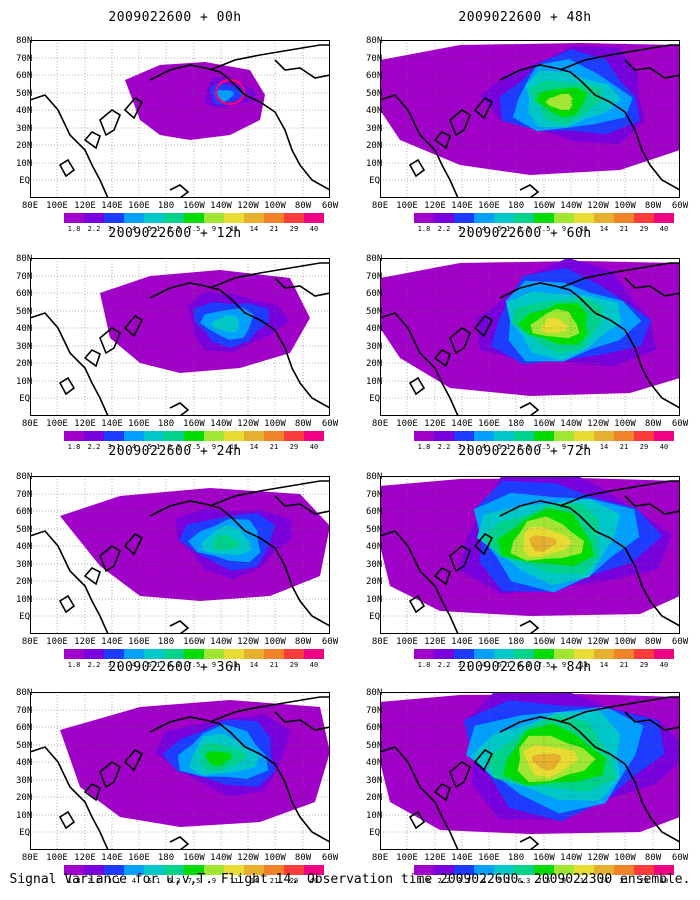 The image size is (700, 900). I want to click on colorbar-label: 9, so click(214, 447).